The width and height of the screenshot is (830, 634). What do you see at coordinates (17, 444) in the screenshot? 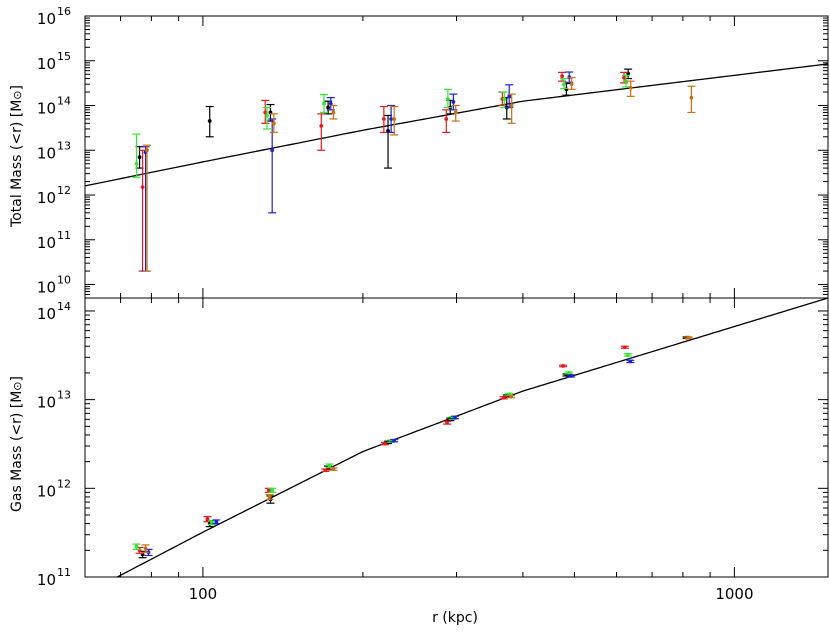
I see `bottom-ylabel: Gas Mass (<r) [M⊙]` at bounding box center [17, 444].